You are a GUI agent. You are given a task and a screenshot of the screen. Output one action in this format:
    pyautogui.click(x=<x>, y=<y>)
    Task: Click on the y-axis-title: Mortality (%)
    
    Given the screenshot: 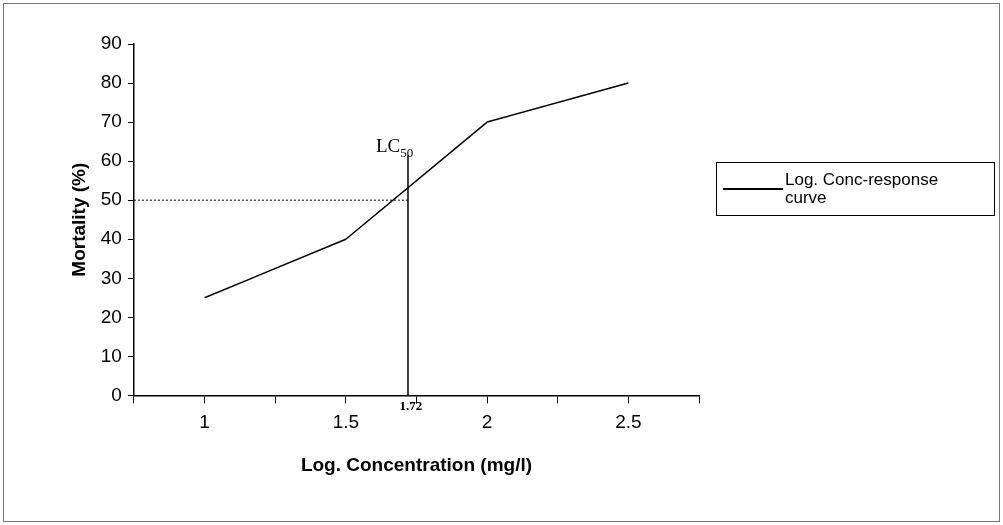 What is the action you would take?
    pyautogui.click(x=78, y=219)
    